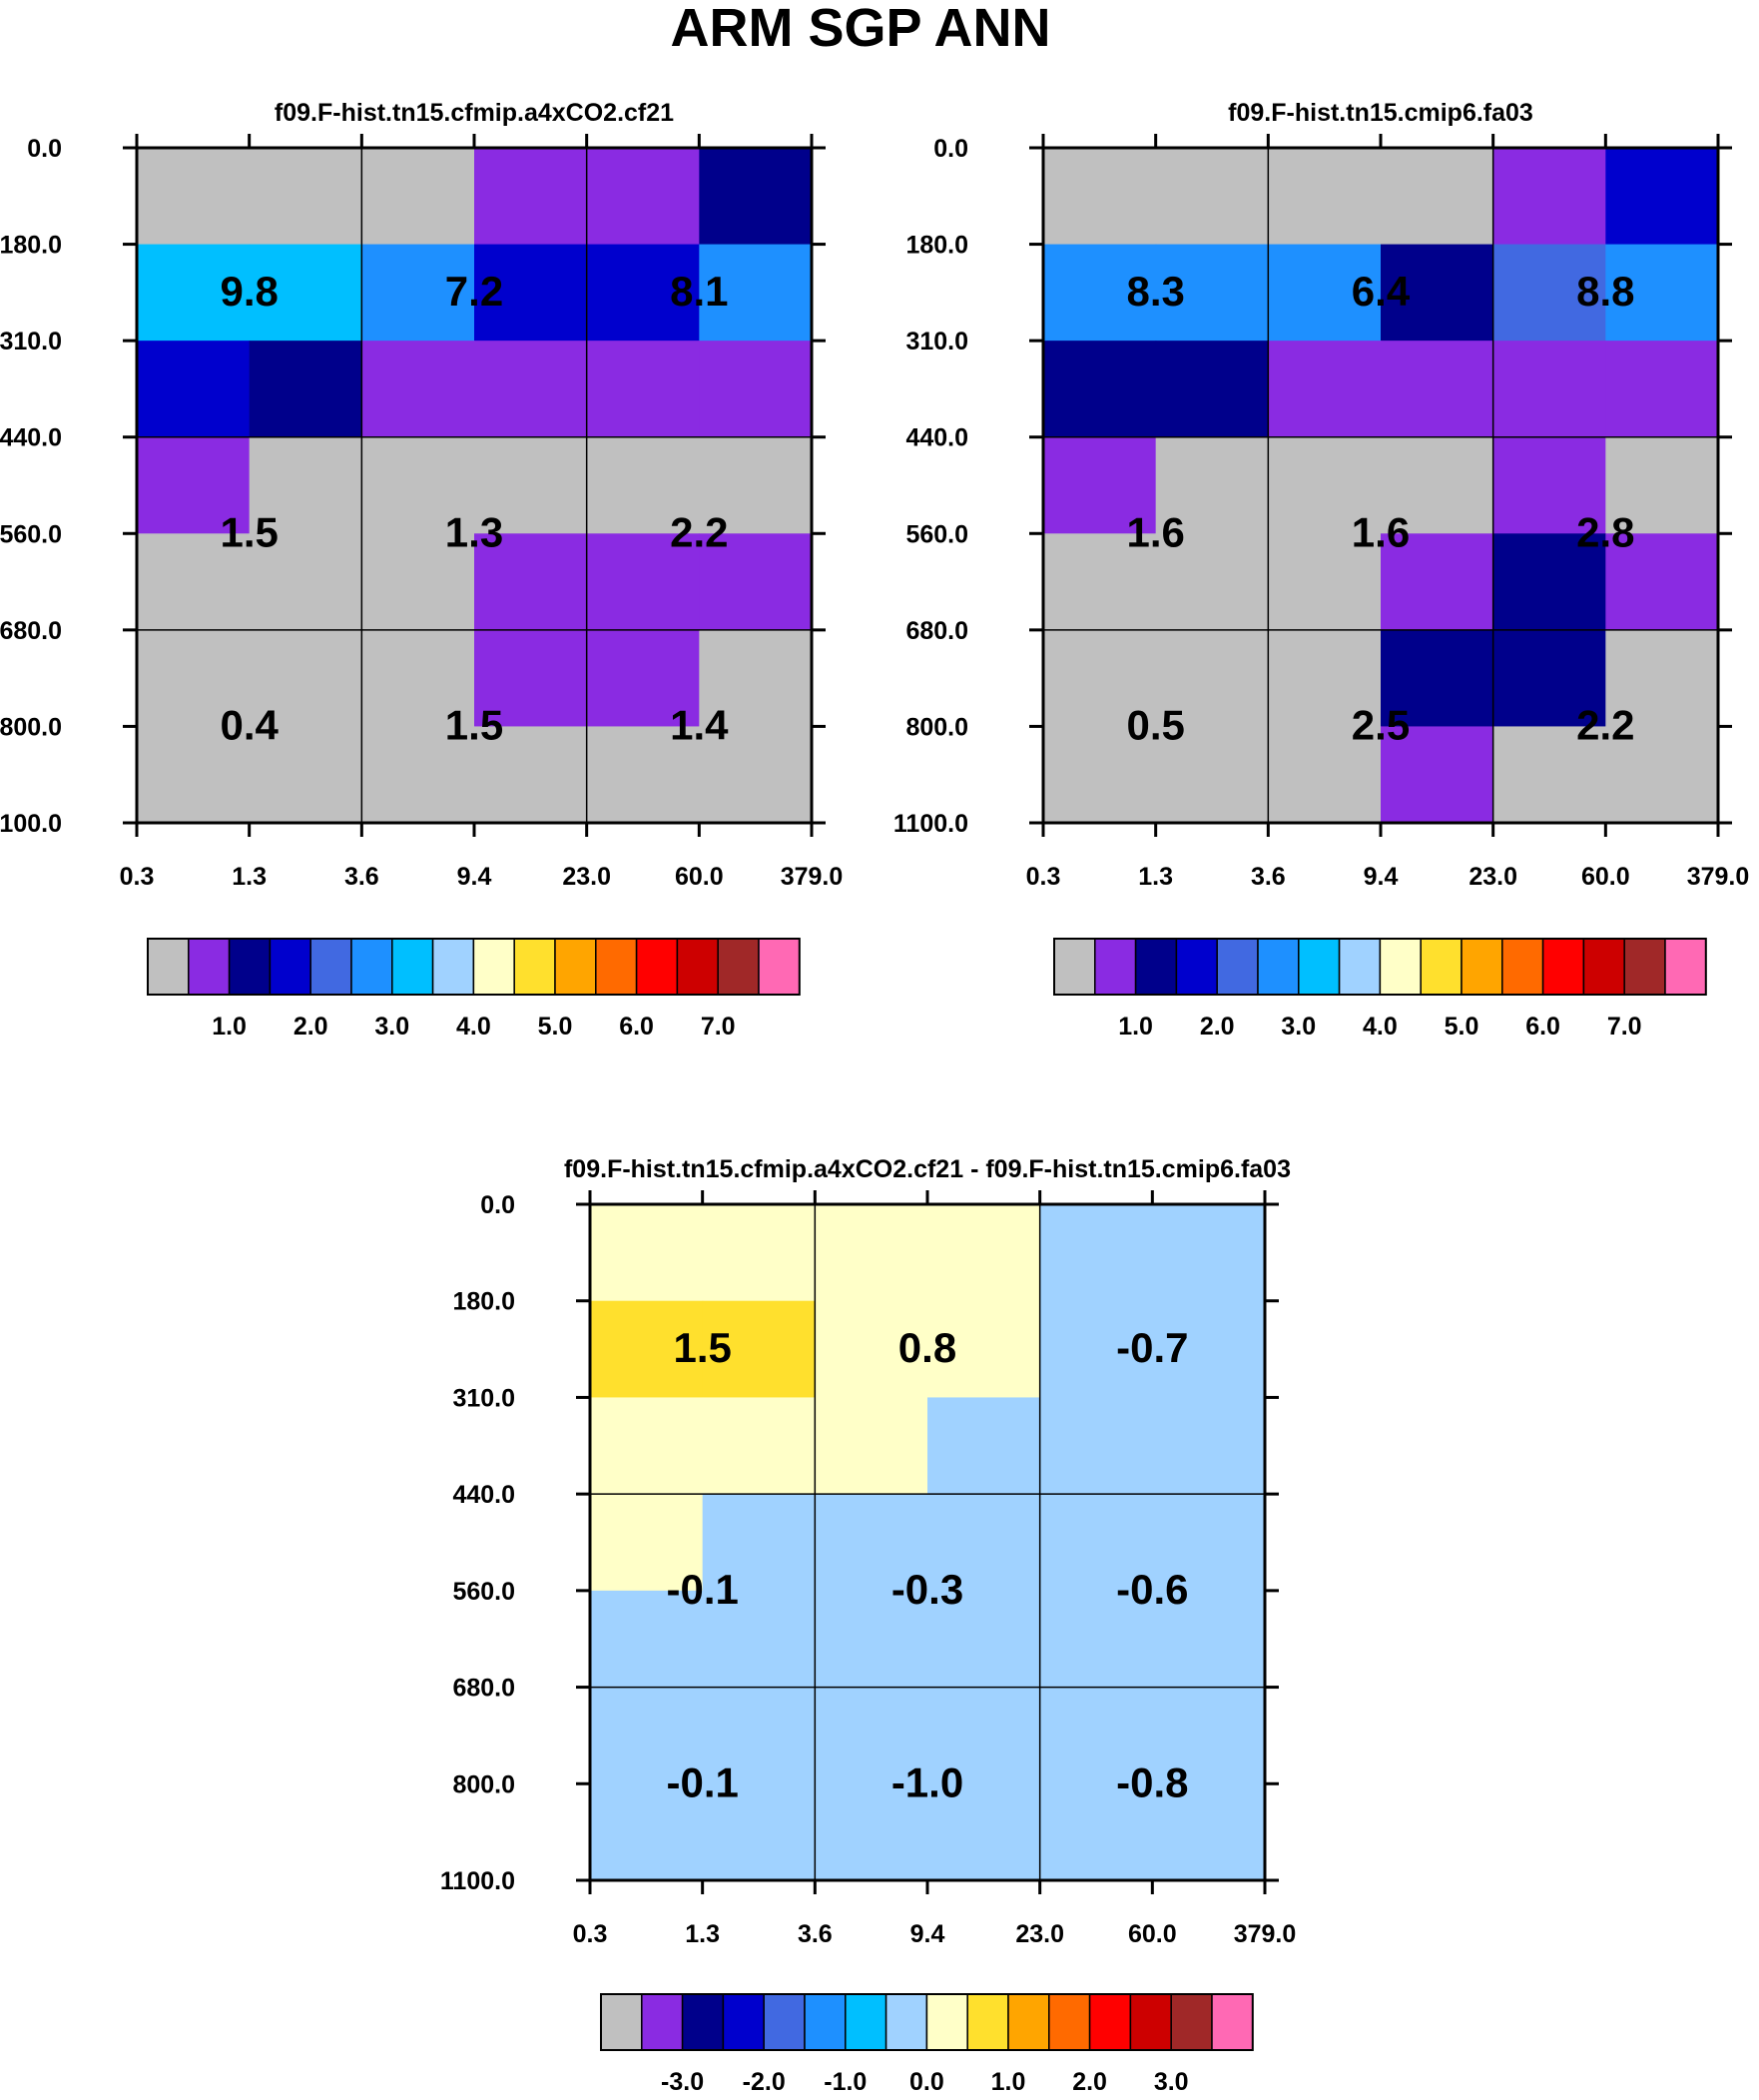 The image size is (1759, 2100). Describe the element at coordinates (474, 291) in the screenshot. I see `cell-value-label: 7.2` at that location.